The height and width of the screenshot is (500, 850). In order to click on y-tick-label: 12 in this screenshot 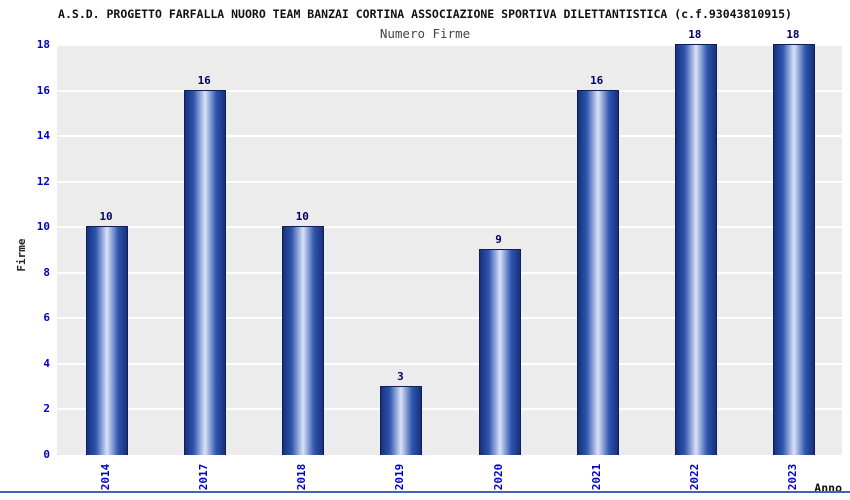, I will do `click(43, 181)`.